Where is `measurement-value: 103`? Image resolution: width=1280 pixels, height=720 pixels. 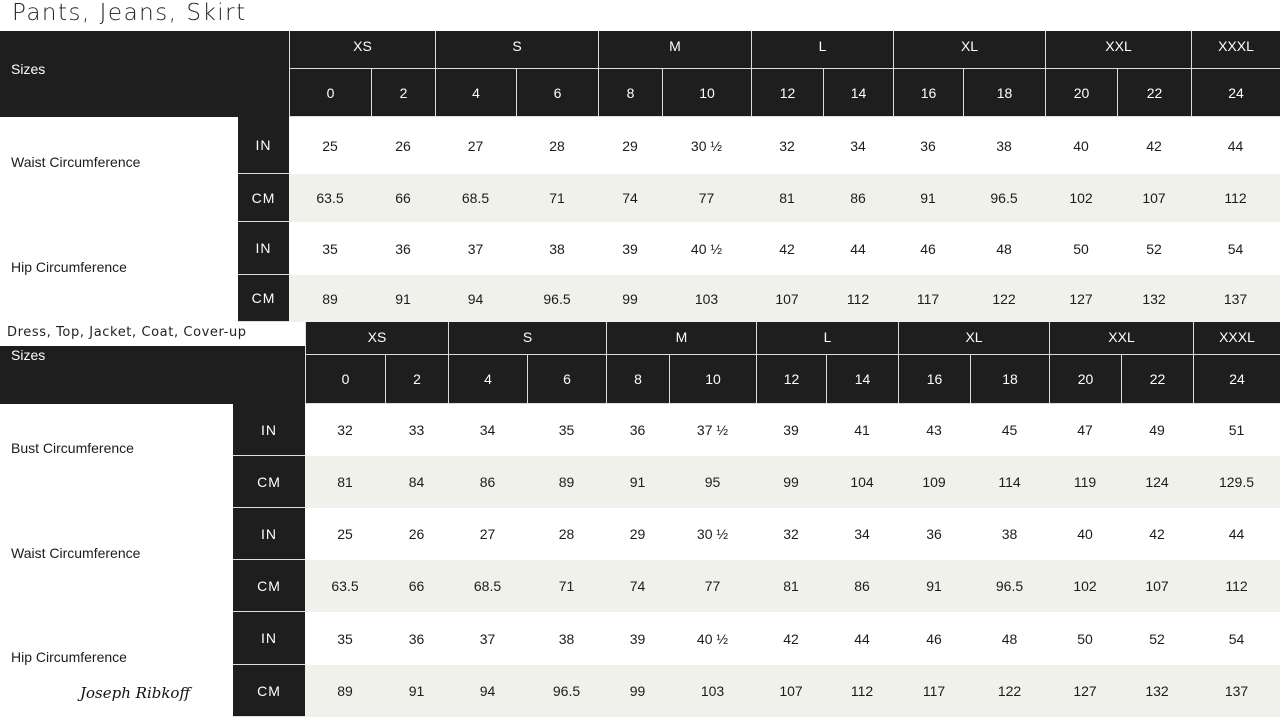
measurement-value: 103 is located at coordinates (706, 298).